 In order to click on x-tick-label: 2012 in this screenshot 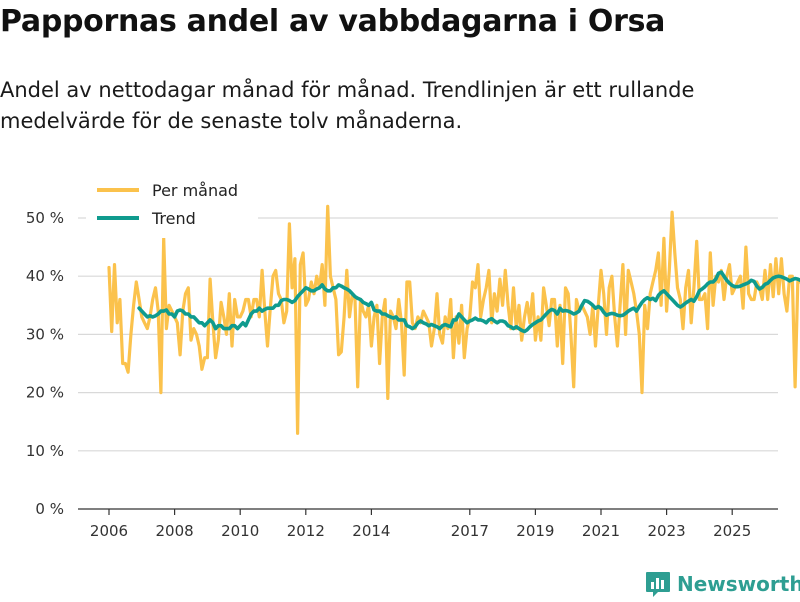, I will do `click(306, 531)`.